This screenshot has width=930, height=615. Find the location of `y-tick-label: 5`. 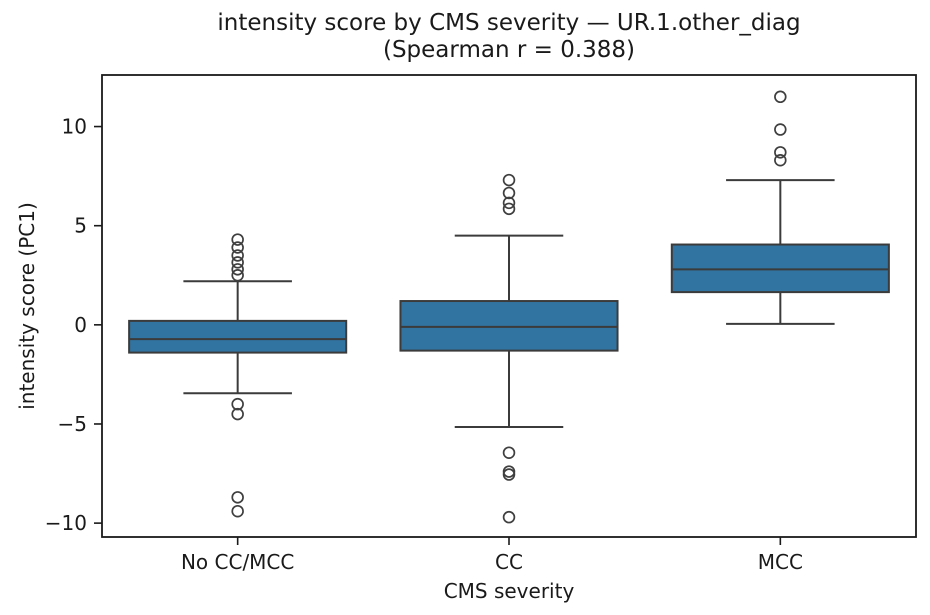

y-tick-label: 5 is located at coordinates (80, 226).